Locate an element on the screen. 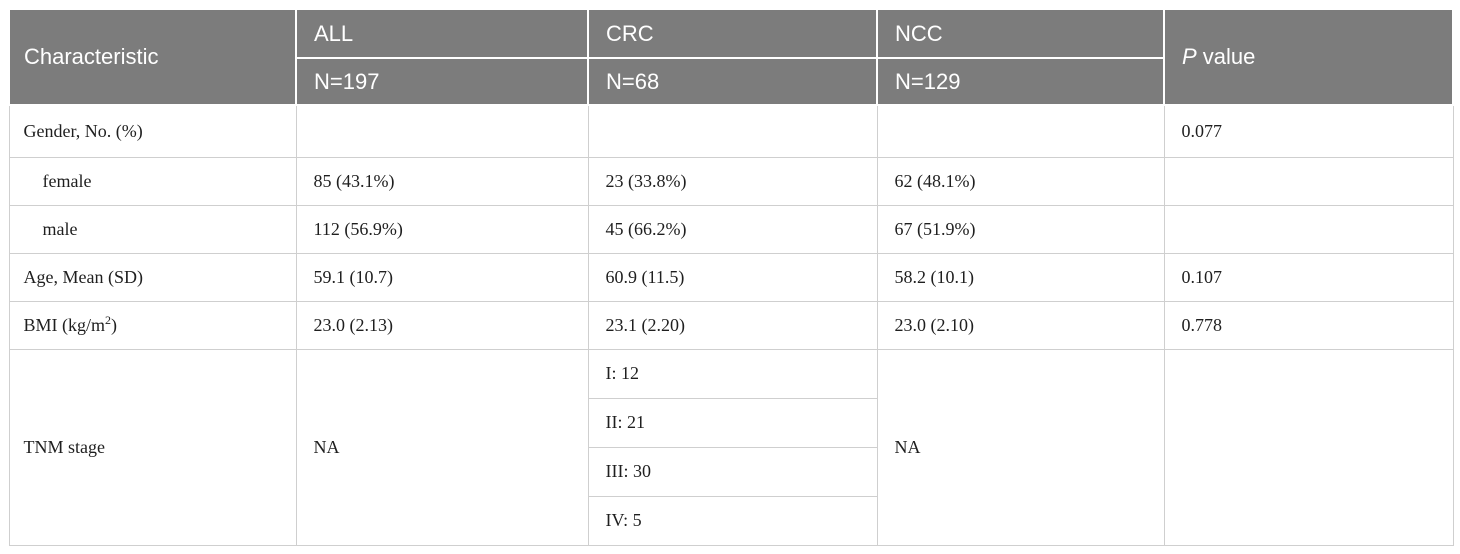  cell-male-all: 112 (56.9%) is located at coordinates (442, 229).